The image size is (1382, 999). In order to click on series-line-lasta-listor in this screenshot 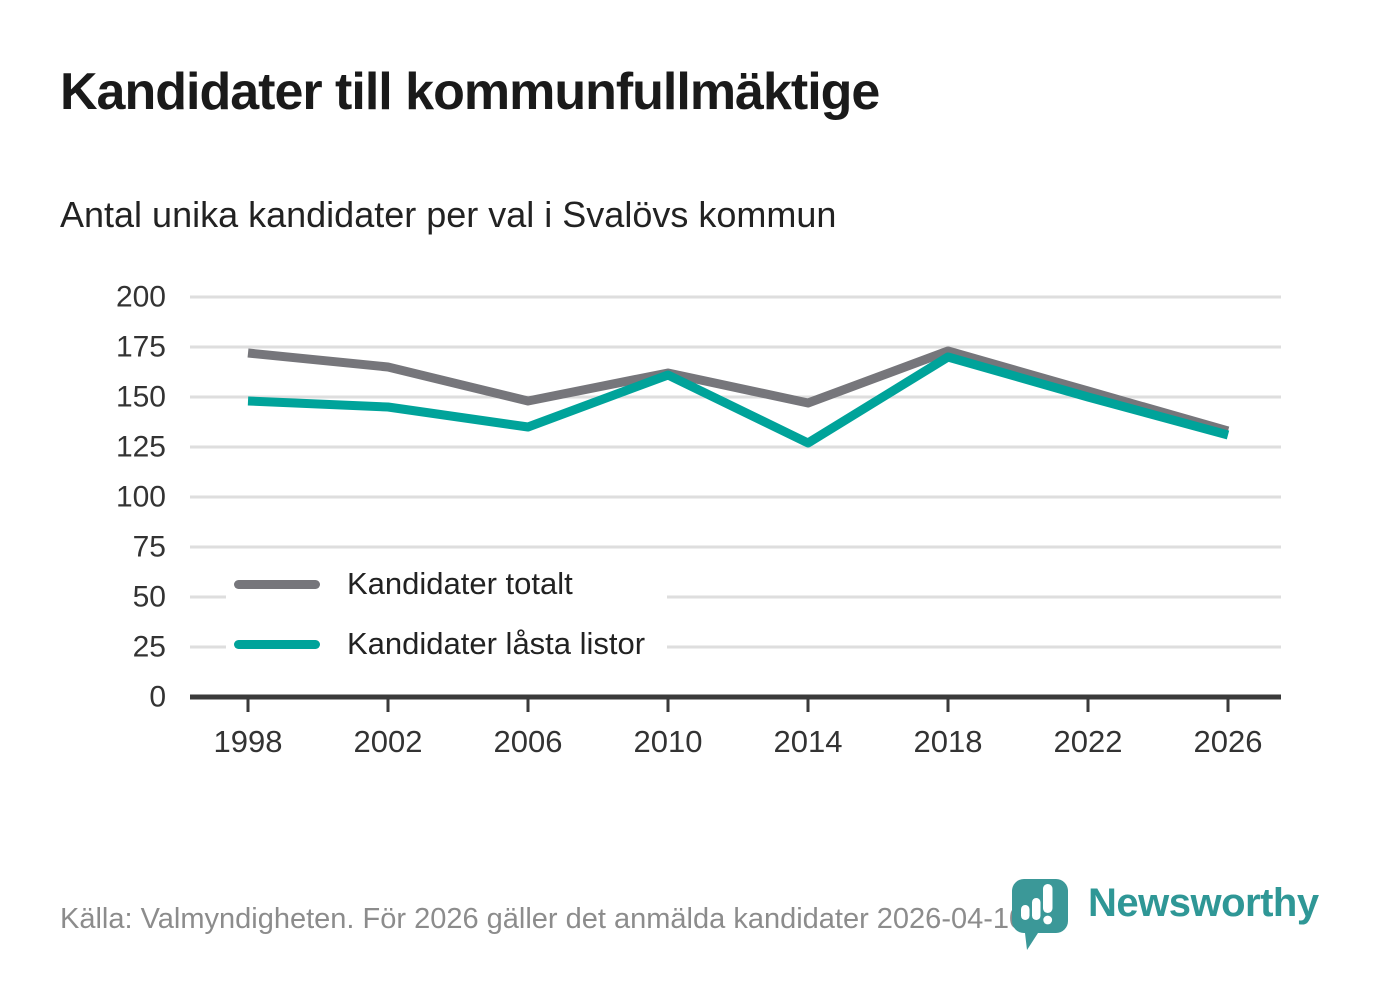, I will do `click(738, 400)`.